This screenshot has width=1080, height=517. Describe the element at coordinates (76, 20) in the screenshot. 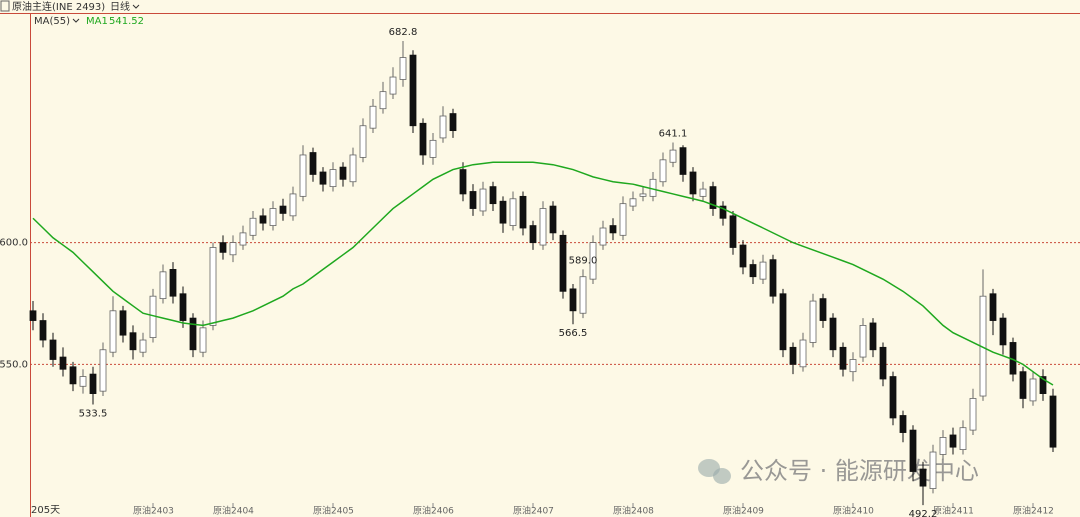

I see `chevron` at that location.